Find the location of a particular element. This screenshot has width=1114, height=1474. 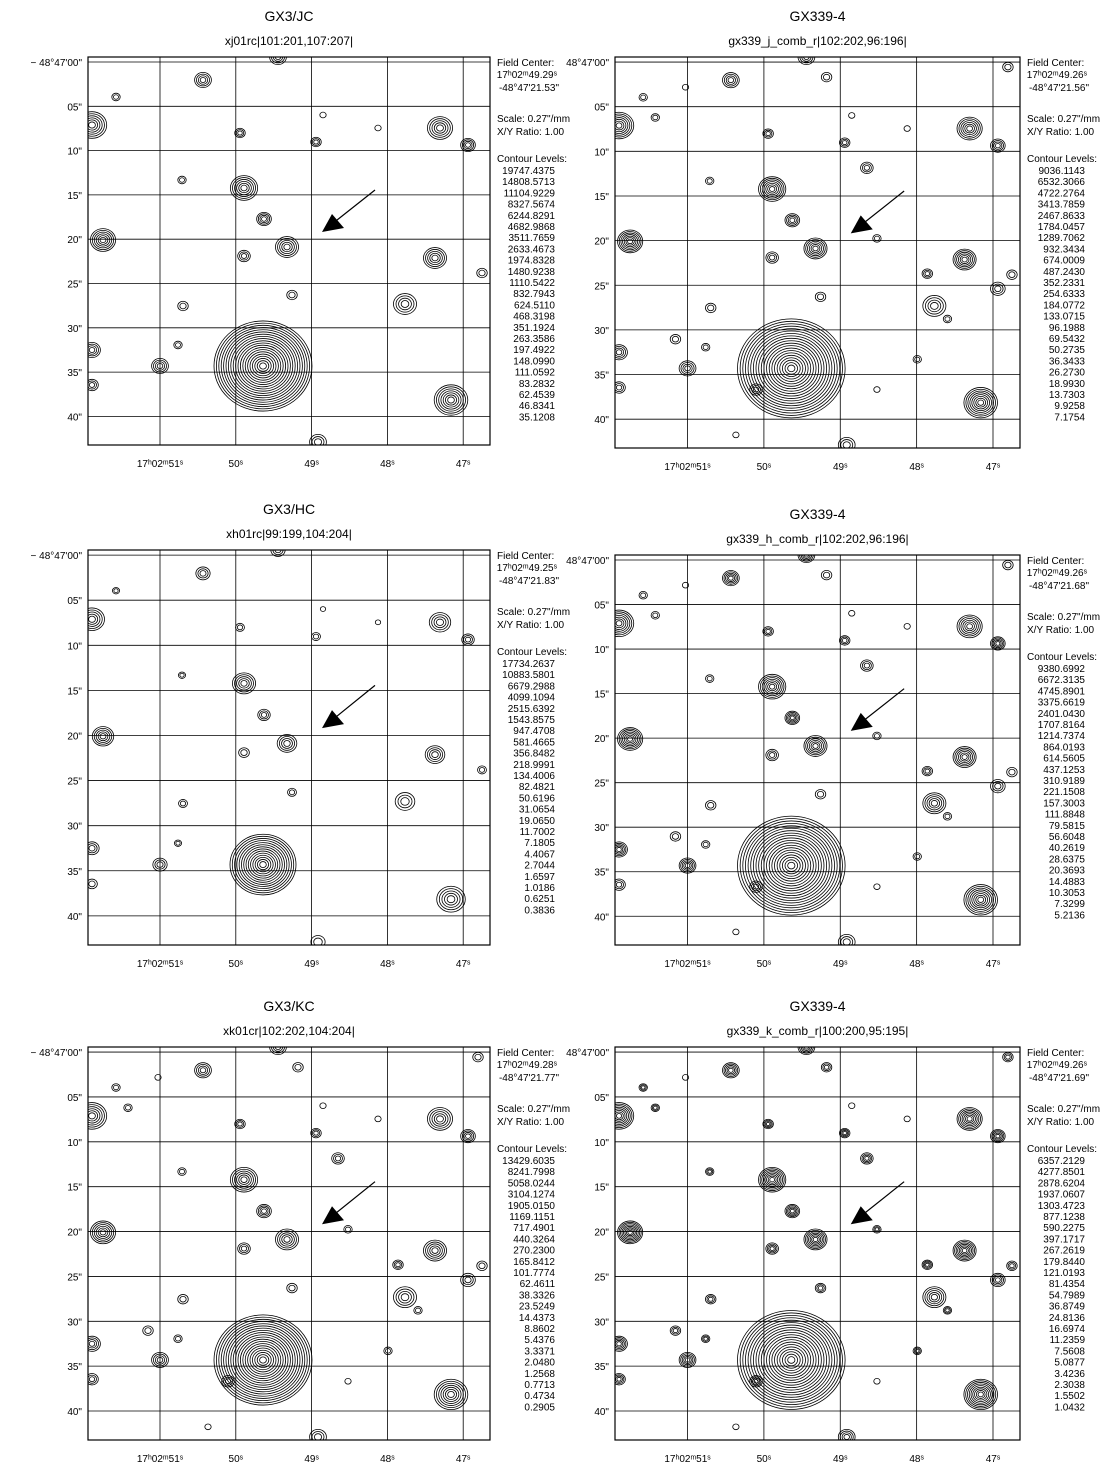

contour-level: 1937.0607 is located at coordinates (1062, 1195).